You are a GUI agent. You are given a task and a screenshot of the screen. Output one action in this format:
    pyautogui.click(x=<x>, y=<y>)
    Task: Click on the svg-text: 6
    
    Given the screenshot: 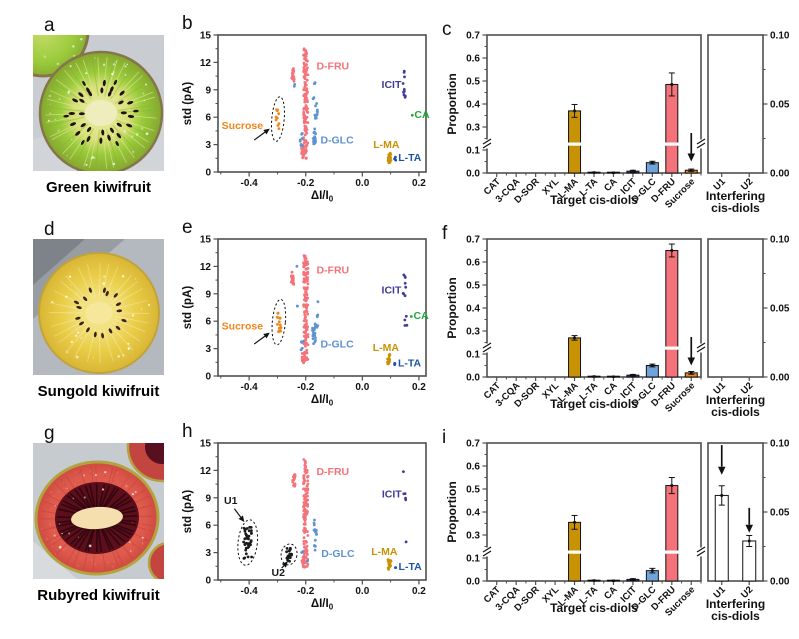 What is the action you would take?
    pyautogui.click(x=208, y=526)
    